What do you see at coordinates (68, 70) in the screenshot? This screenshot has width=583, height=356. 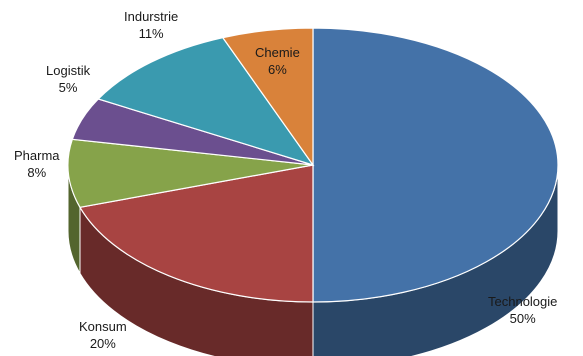 I see `label-name: Logistik` at bounding box center [68, 70].